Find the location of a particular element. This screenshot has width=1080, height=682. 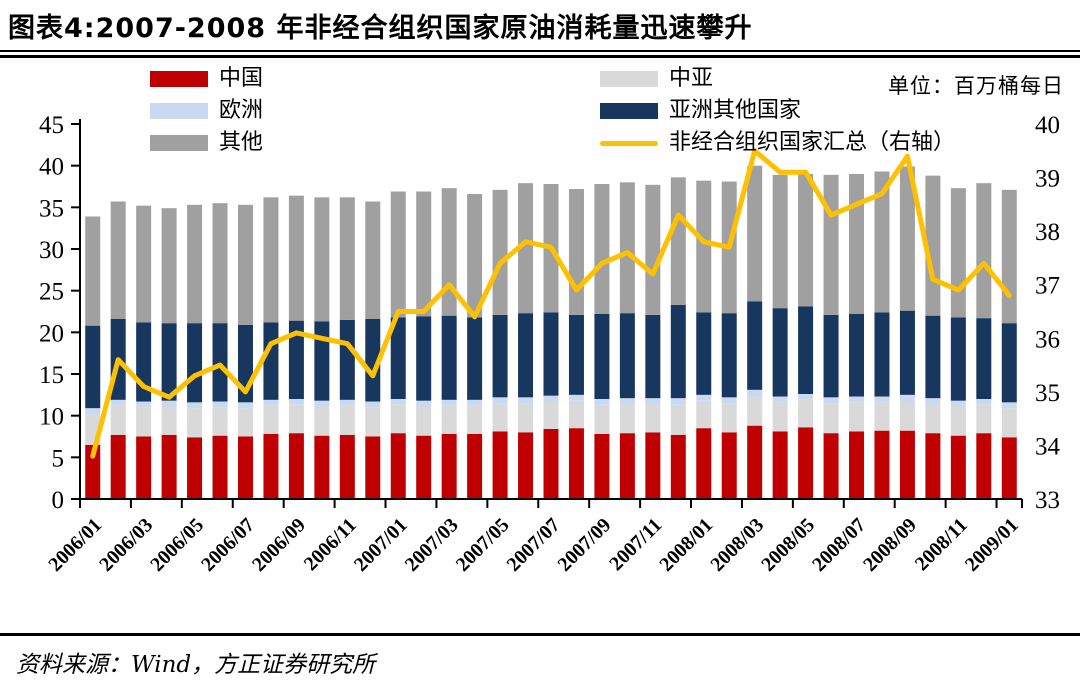

y-axis-label-right: 39 is located at coordinates (1047, 179).